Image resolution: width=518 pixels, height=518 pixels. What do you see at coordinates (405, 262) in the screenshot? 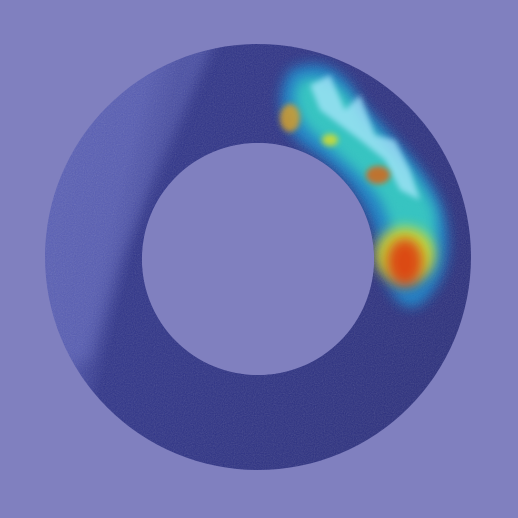
I see `heat-red` at bounding box center [405, 262].